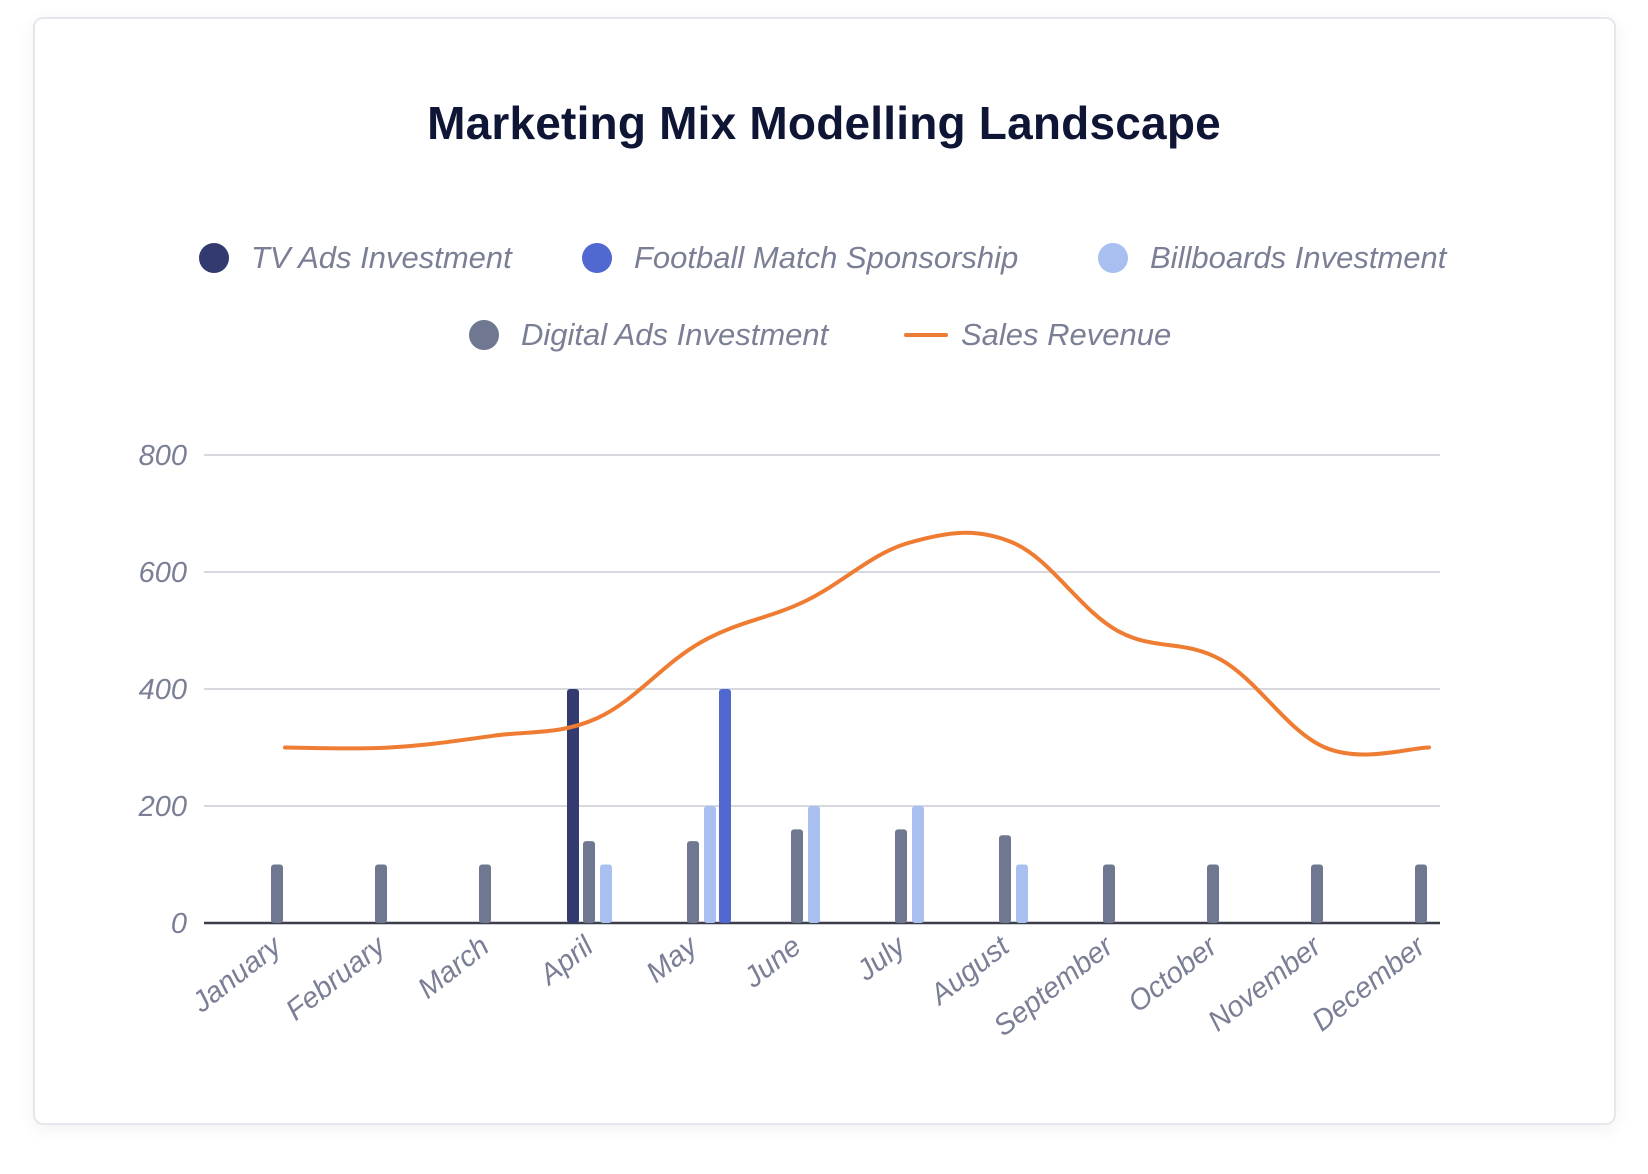 Image resolution: width=1648 pixels, height=1174 pixels. I want to click on legend-item-digital-ads-investment: Digital Ads Investment, so click(649, 334).